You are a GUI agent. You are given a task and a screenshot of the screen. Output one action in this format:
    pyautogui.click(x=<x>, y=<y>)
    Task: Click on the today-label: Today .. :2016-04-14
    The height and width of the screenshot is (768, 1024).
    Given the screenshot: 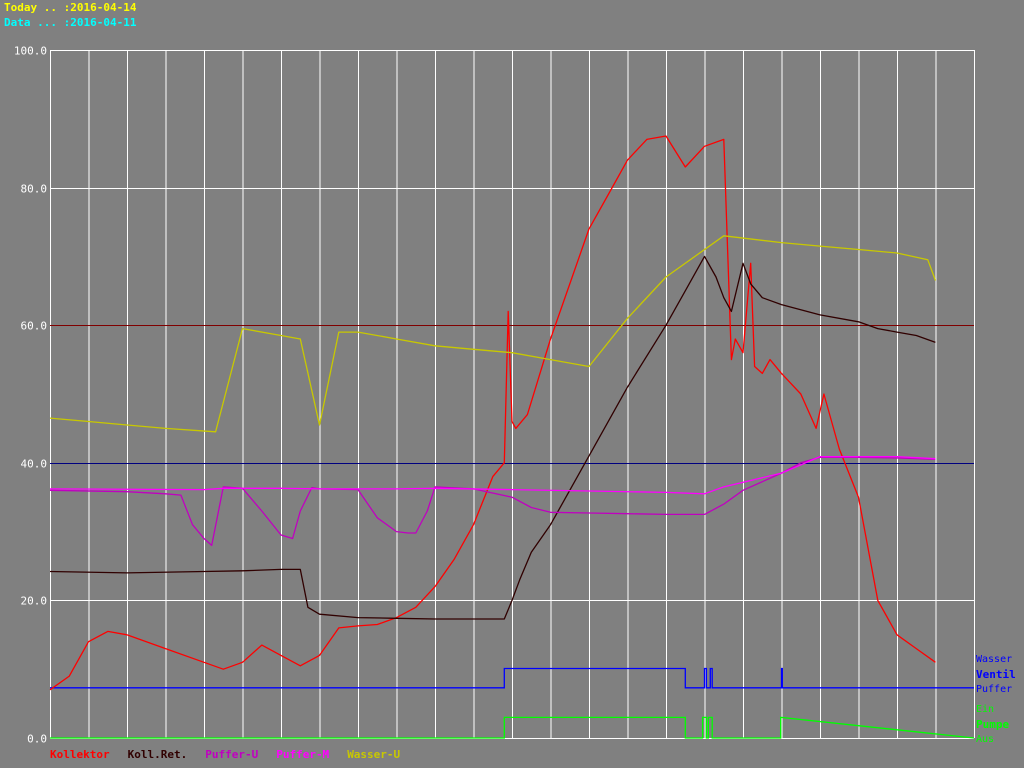 What is the action you would take?
    pyautogui.click(x=70, y=7)
    